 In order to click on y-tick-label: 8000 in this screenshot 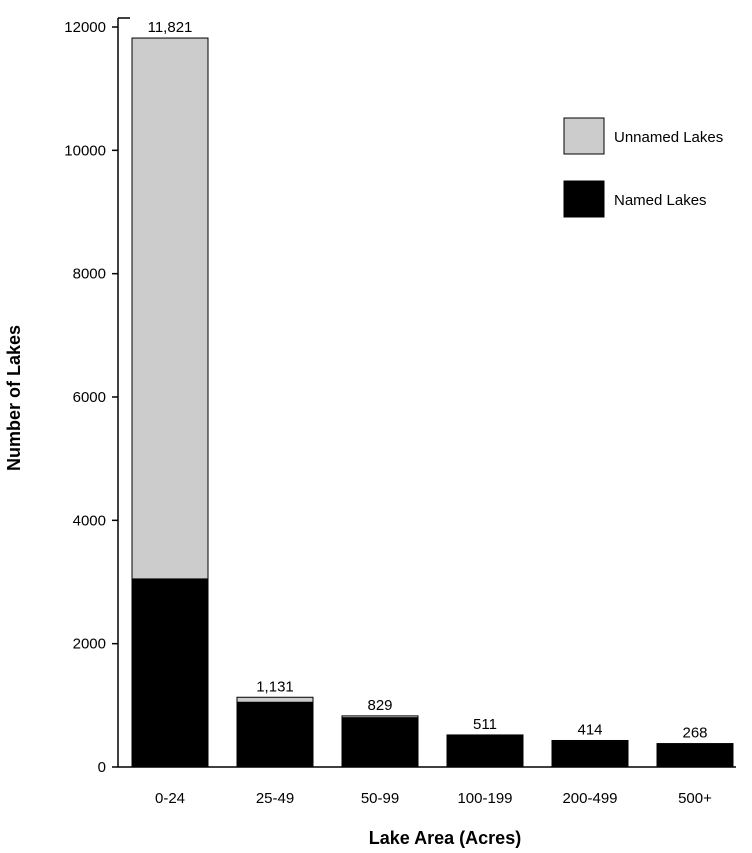, I will do `click(89, 274)`.